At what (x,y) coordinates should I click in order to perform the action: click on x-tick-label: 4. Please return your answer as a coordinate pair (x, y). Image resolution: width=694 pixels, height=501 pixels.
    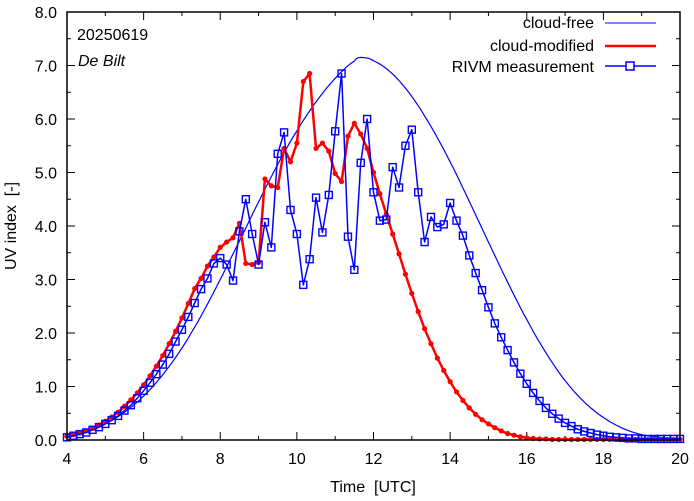
    Looking at the image, I should click on (67, 459).